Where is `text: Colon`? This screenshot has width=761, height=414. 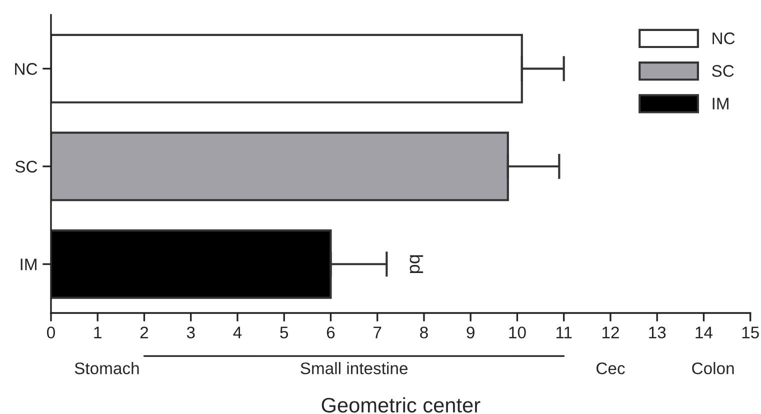
text: Colon is located at coordinates (713, 368).